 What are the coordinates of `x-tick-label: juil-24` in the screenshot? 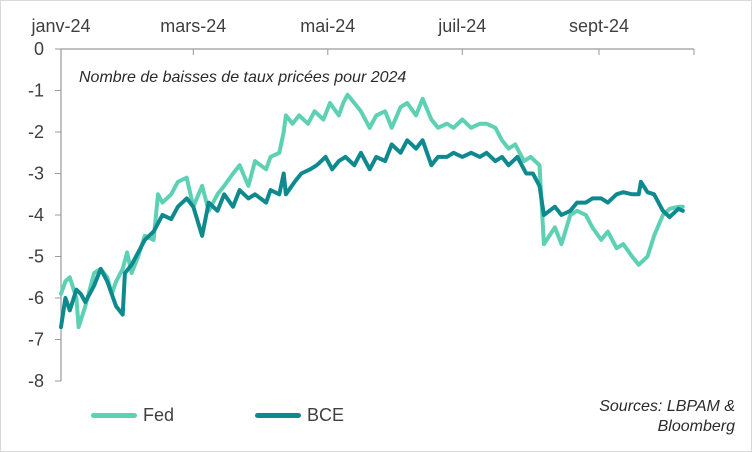 It's located at (461, 26).